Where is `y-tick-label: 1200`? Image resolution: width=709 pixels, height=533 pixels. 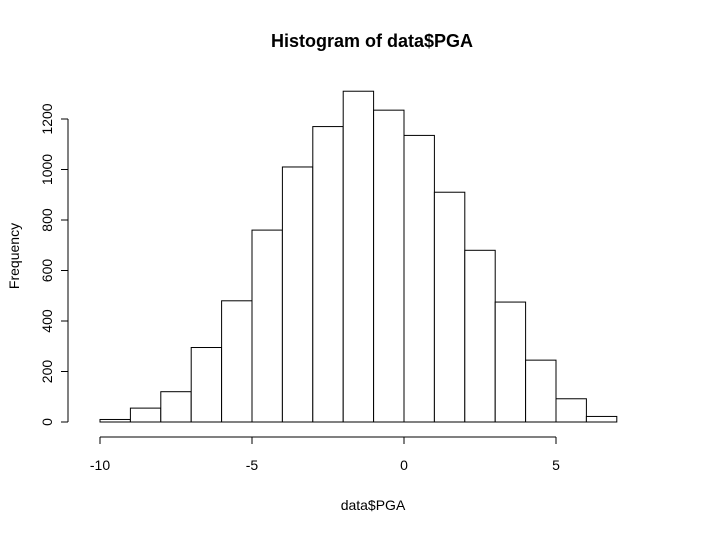
y-tick-label: 1200 is located at coordinates (47, 118).